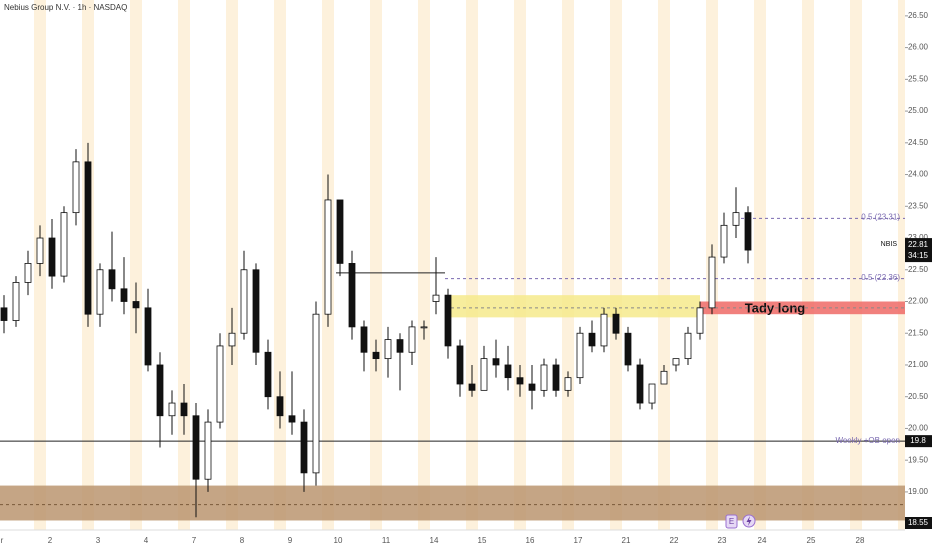  I want to click on x-tick-label: 17, so click(578, 540).